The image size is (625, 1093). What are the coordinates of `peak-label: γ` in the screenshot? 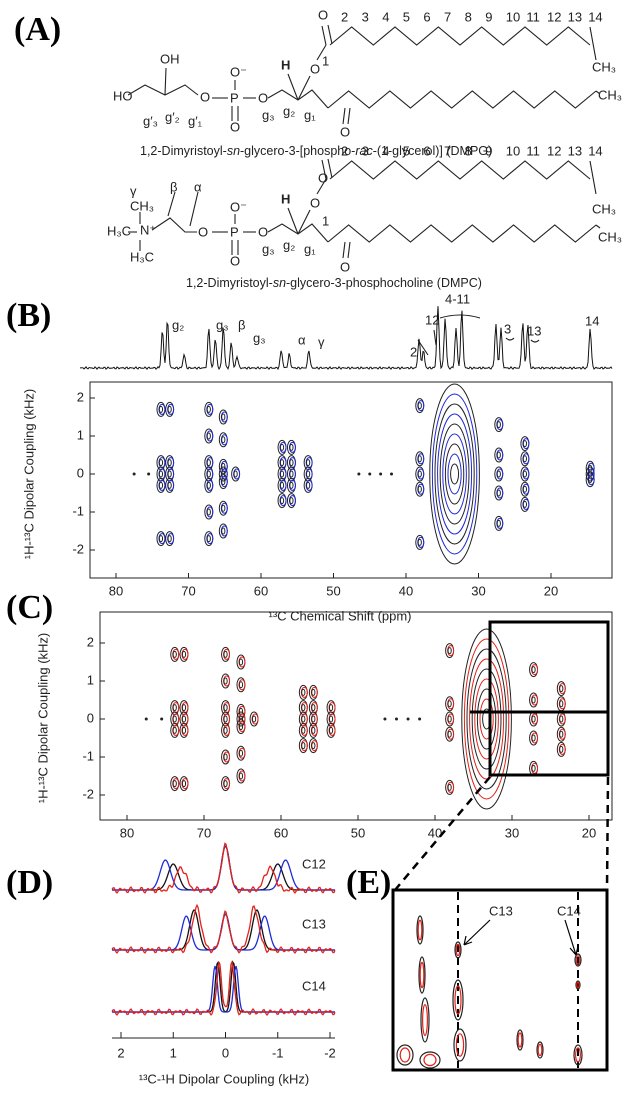 It's located at (321, 341).